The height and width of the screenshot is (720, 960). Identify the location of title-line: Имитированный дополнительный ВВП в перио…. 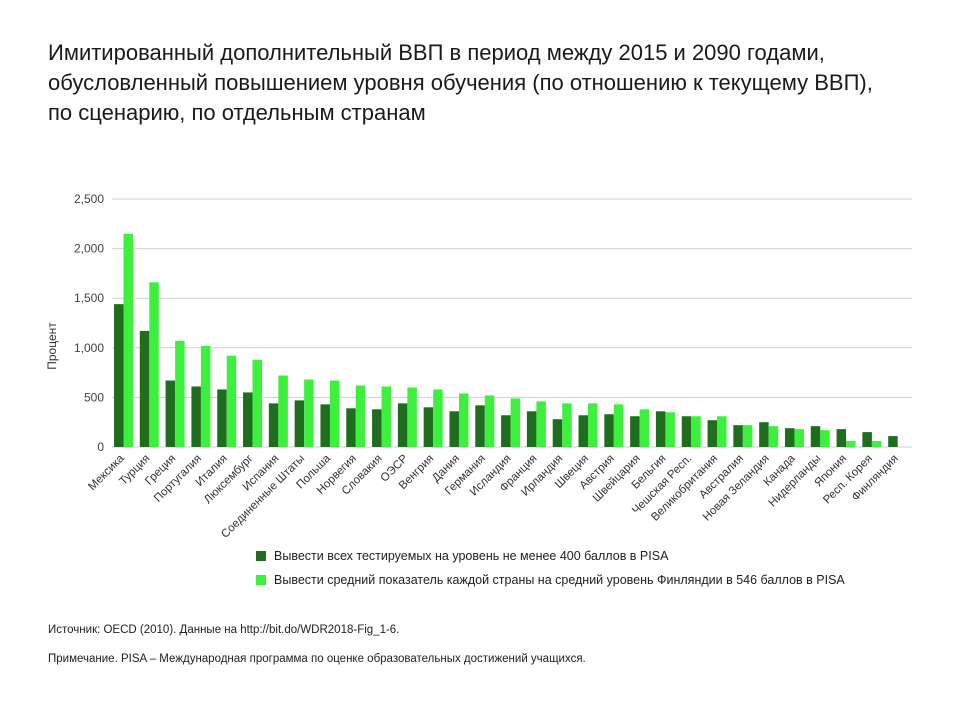
(436, 52).